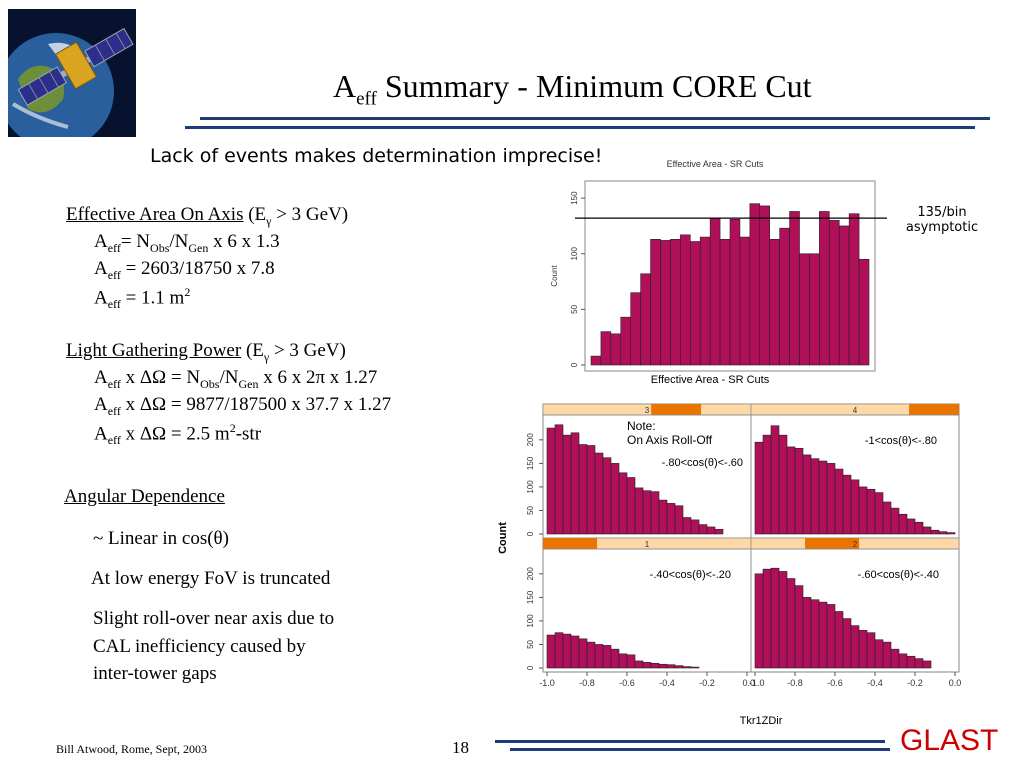 The width and height of the screenshot is (1024, 768). I want to click on glast-logo: GLAST, so click(949, 740).